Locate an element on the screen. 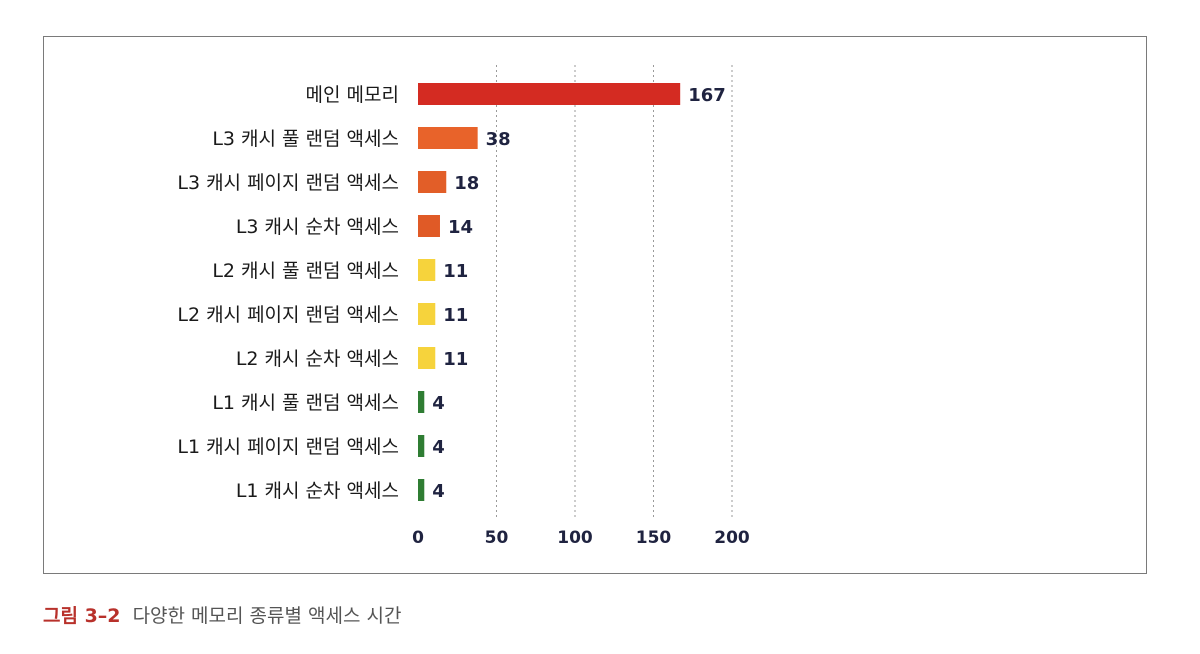  x-tick-label: 50 is located at coordinates (497, 538).